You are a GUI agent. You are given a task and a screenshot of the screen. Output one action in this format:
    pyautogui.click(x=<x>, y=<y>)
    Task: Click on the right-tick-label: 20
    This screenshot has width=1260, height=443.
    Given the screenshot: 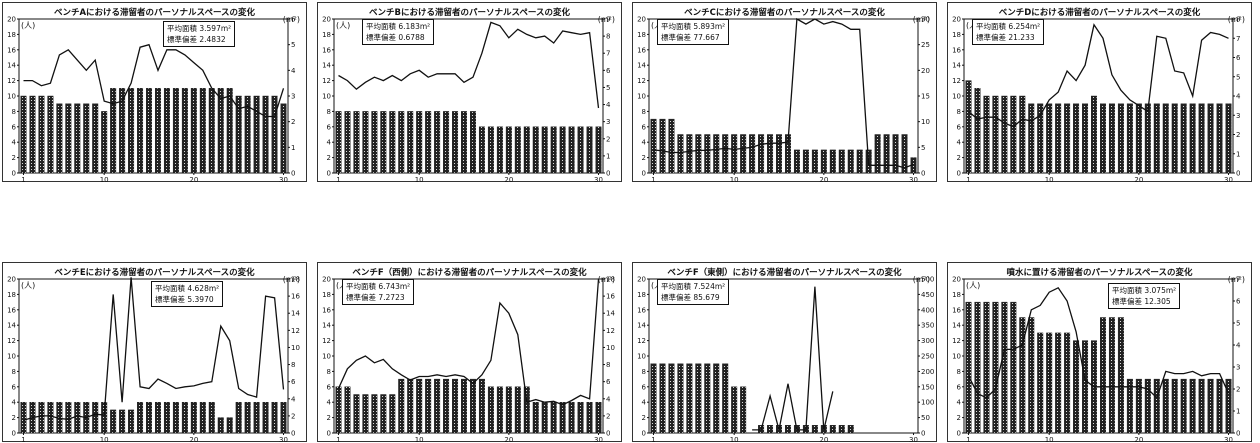 What is the action you would take?
    pyautogui.click(x=925, y=71)
    